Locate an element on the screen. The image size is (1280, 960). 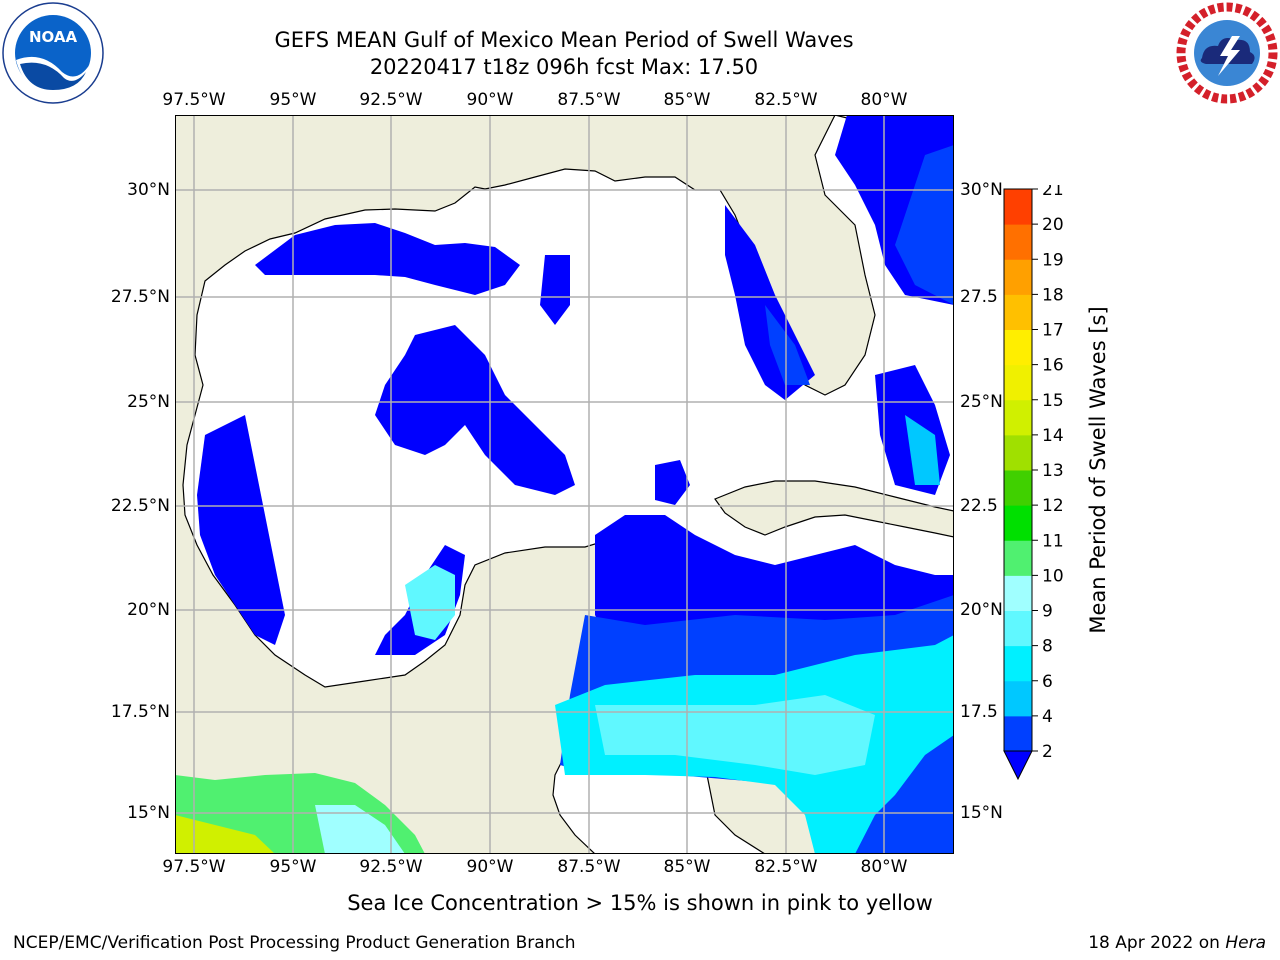
colorbar-tick-label: 8 is located at coordinates (1047, 647).